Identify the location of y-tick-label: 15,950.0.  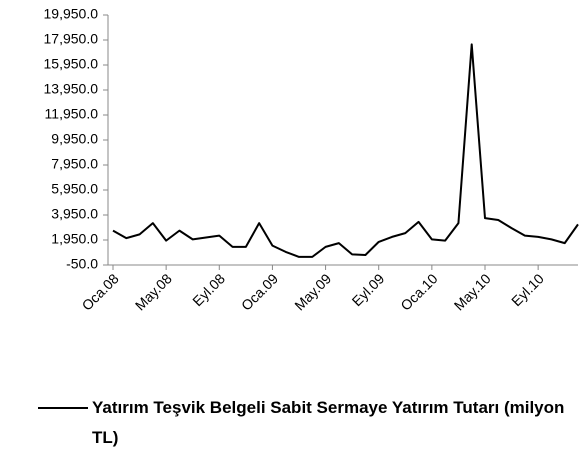
(71, 64).